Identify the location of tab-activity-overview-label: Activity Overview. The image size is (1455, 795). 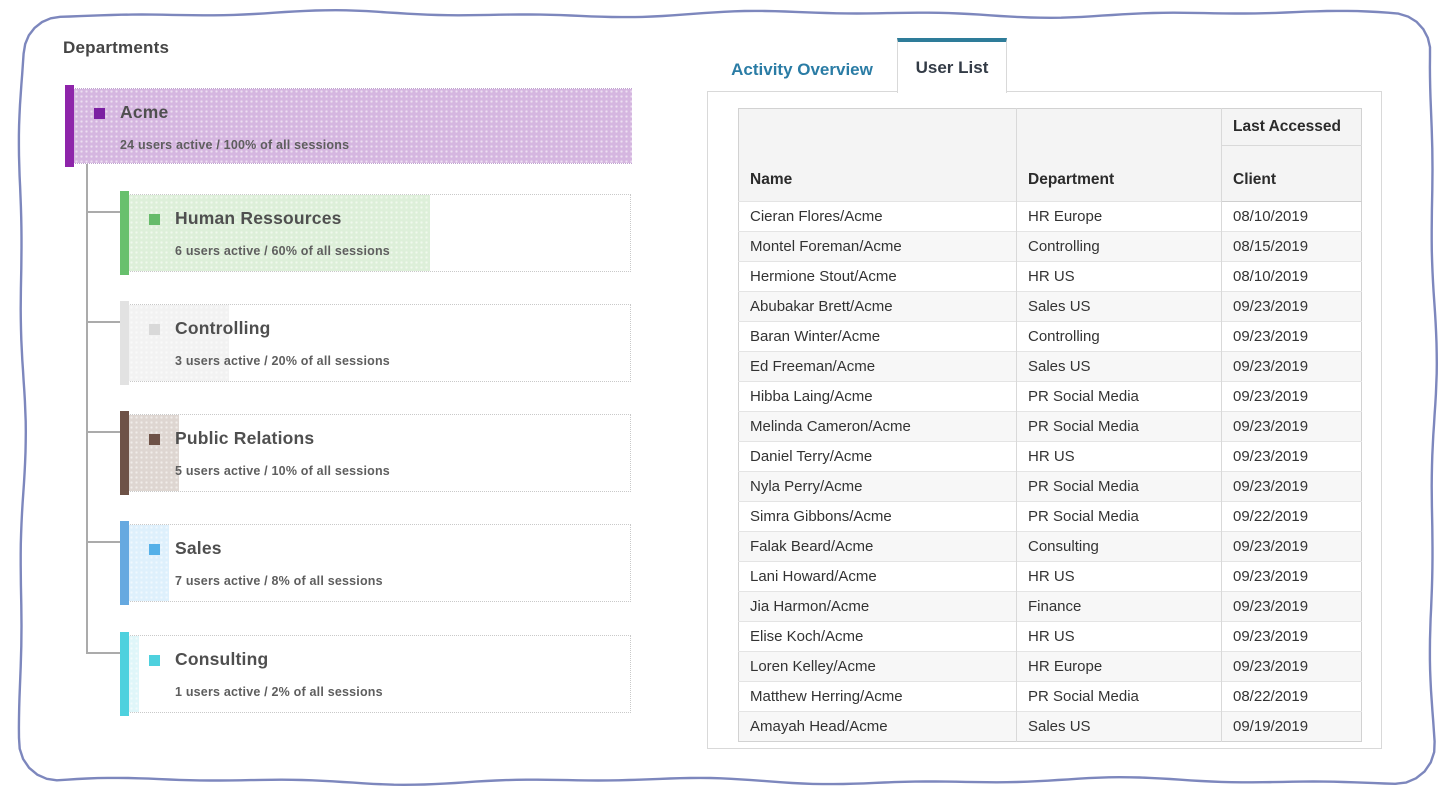
(802, 69).